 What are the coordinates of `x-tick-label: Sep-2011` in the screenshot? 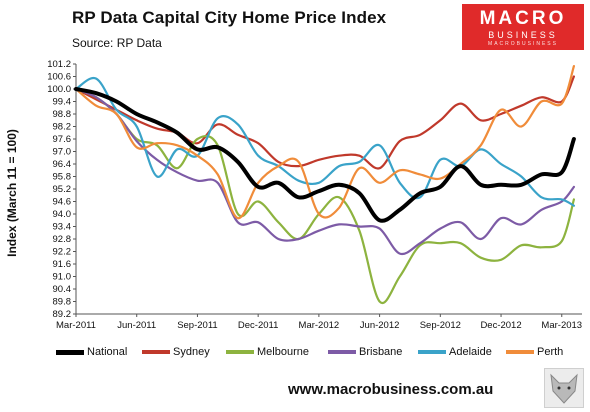 It's located at (197, 325).